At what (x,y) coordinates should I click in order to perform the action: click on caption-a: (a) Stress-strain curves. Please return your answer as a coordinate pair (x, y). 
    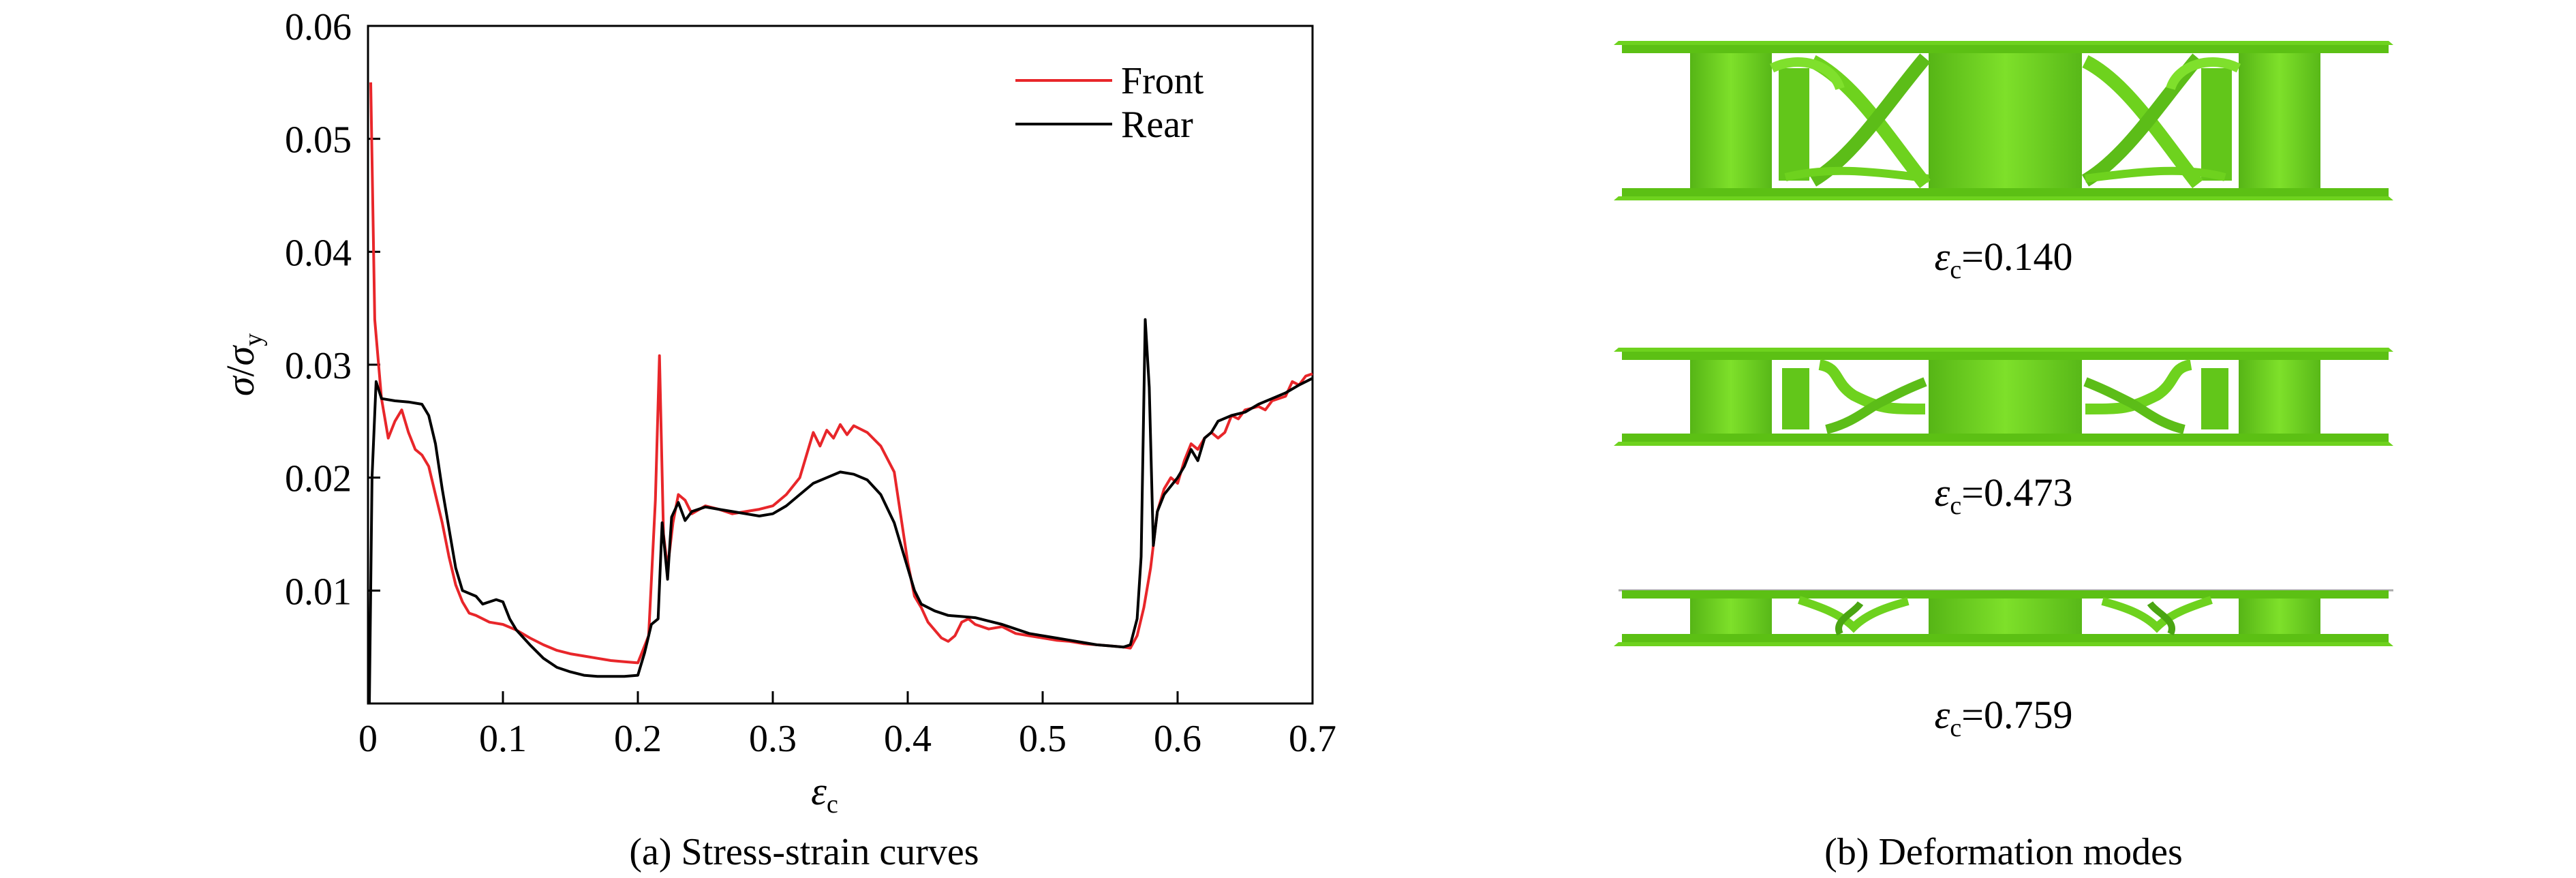
    Looking at the image, I should click on (804, 852).